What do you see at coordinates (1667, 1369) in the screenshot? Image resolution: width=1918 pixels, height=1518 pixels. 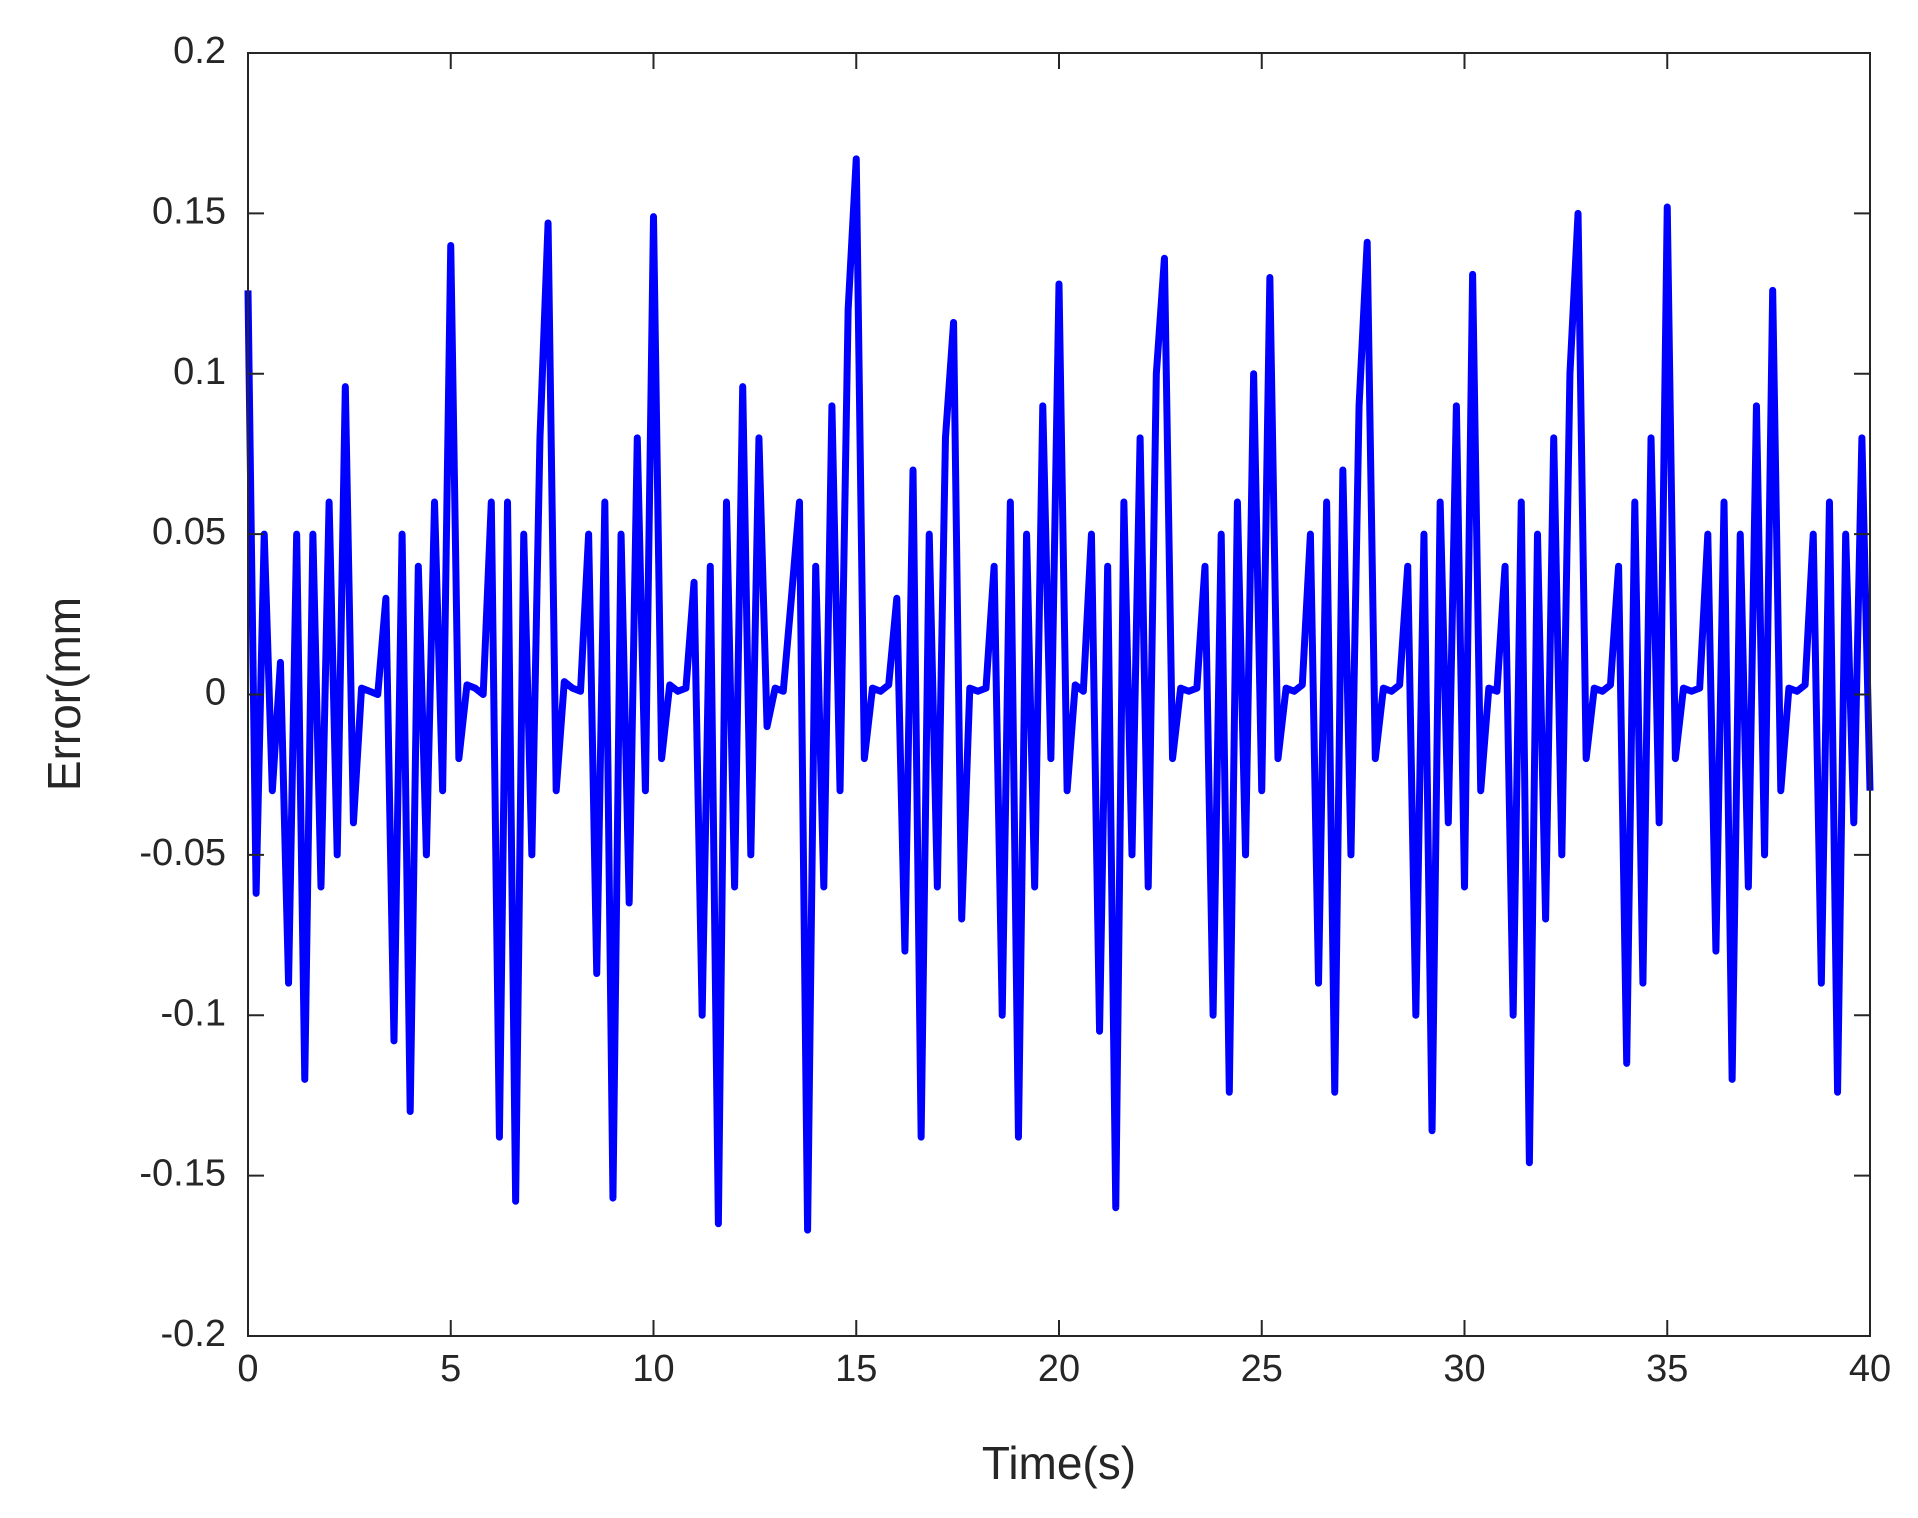 I see `x-tick-label: 35` at bounding box center [1667, 1369].